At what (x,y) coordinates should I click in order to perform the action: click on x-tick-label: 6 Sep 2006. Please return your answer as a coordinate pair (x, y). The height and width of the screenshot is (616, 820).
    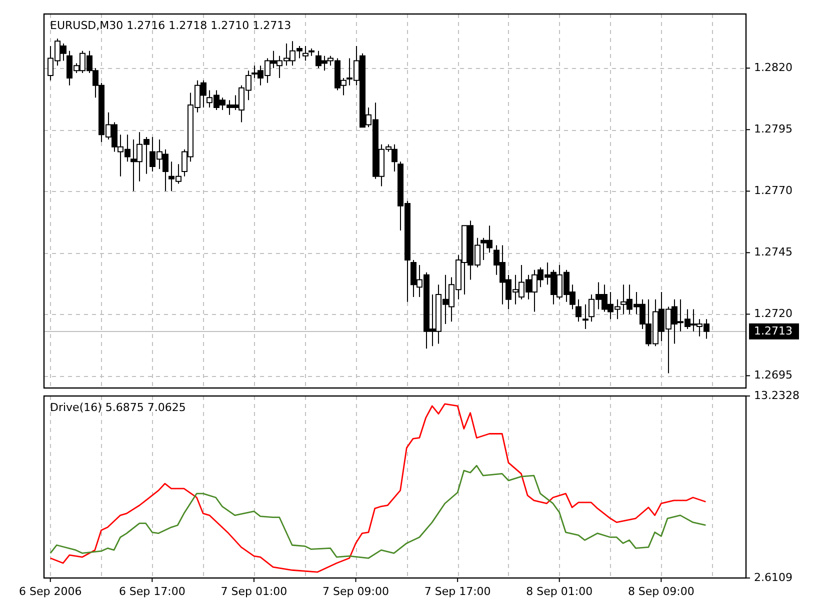
    Looking at the image, I should click on (50, 591).